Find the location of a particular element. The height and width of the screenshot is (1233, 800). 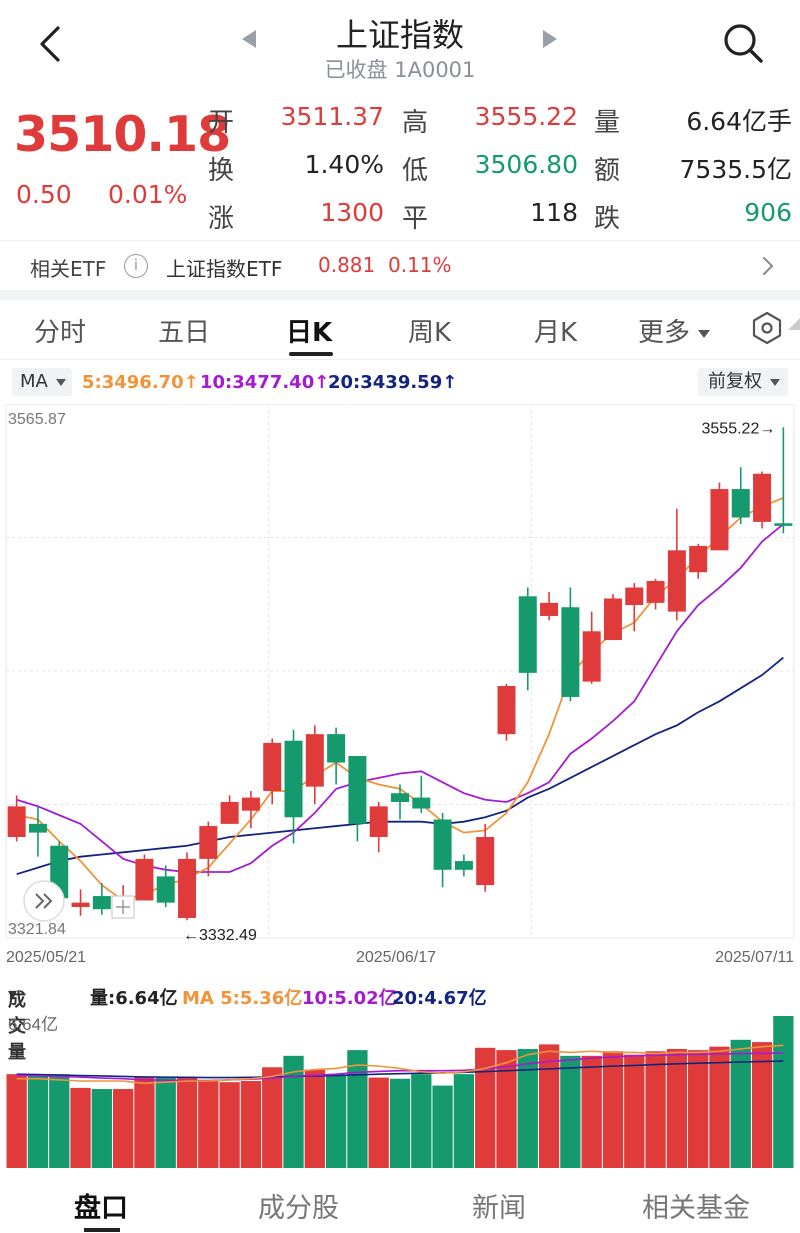

ma20-value: 20:3439.59↑ is located at coordinates (392, 382).